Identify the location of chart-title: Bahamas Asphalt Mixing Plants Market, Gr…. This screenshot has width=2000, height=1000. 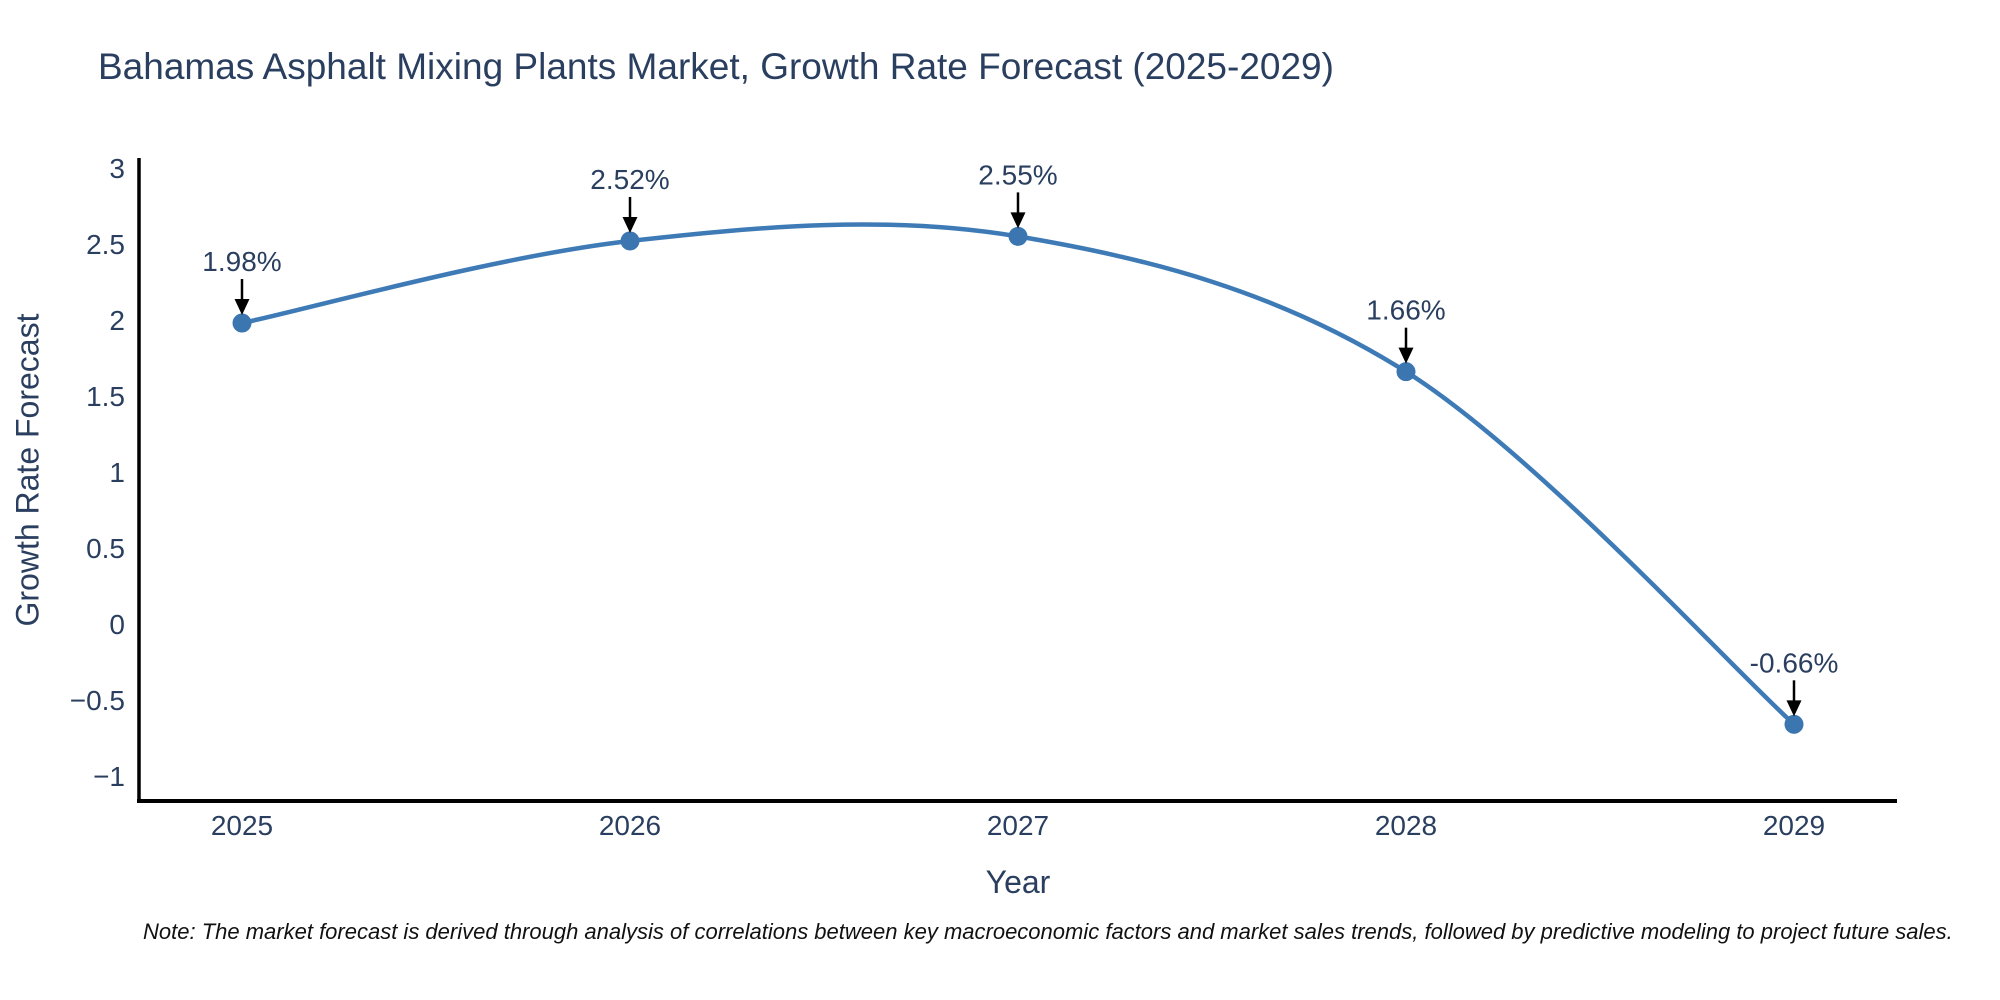
(716, 66).